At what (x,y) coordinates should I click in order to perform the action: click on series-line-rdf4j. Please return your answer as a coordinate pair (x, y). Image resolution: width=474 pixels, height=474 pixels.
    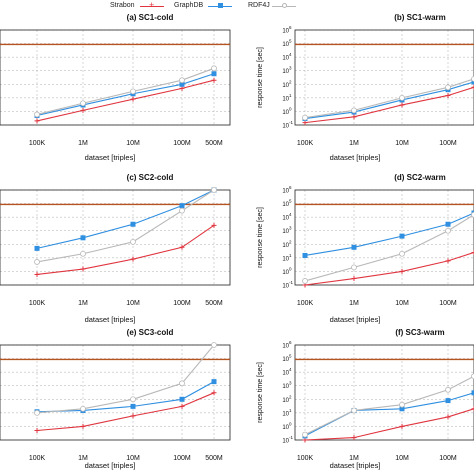
    Looking at the image, I should click on (125, 91).